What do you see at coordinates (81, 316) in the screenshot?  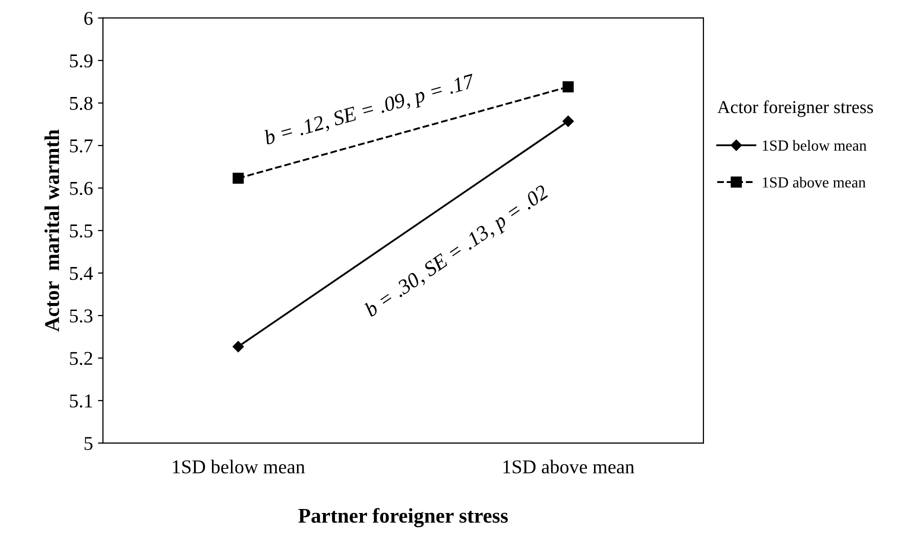 I see `y-tick-label: 5.3` at bounding box center [81, 316].